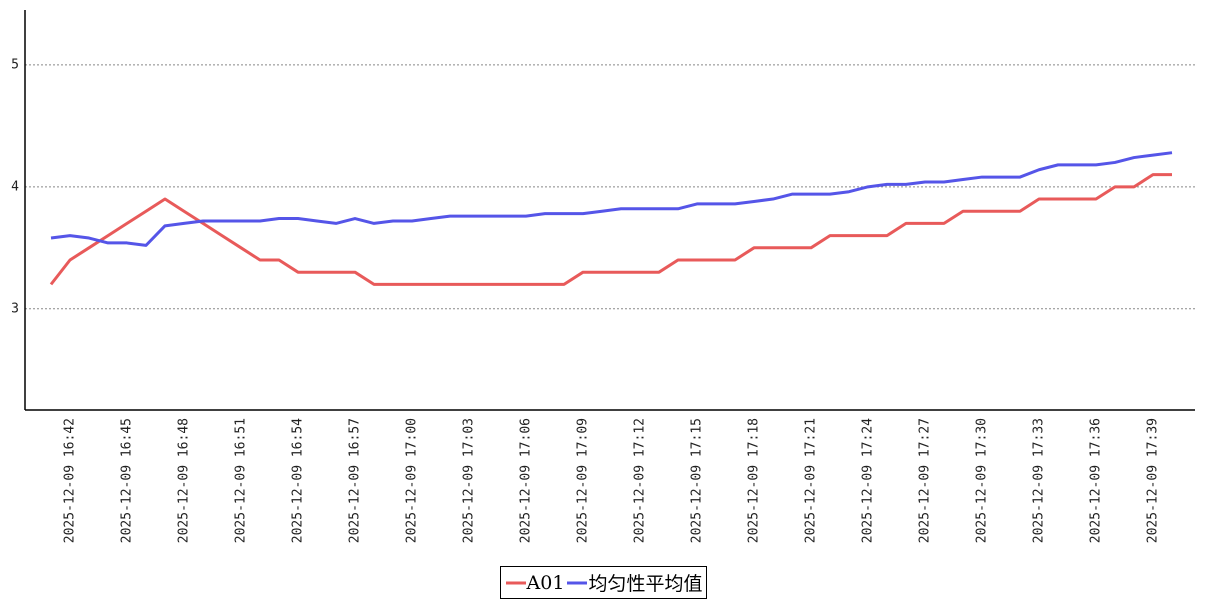 The width and height of the screenshot is (1207, 600). I want to click on x-tick-label: 2025-12-09 17:18, so click(754, 480).